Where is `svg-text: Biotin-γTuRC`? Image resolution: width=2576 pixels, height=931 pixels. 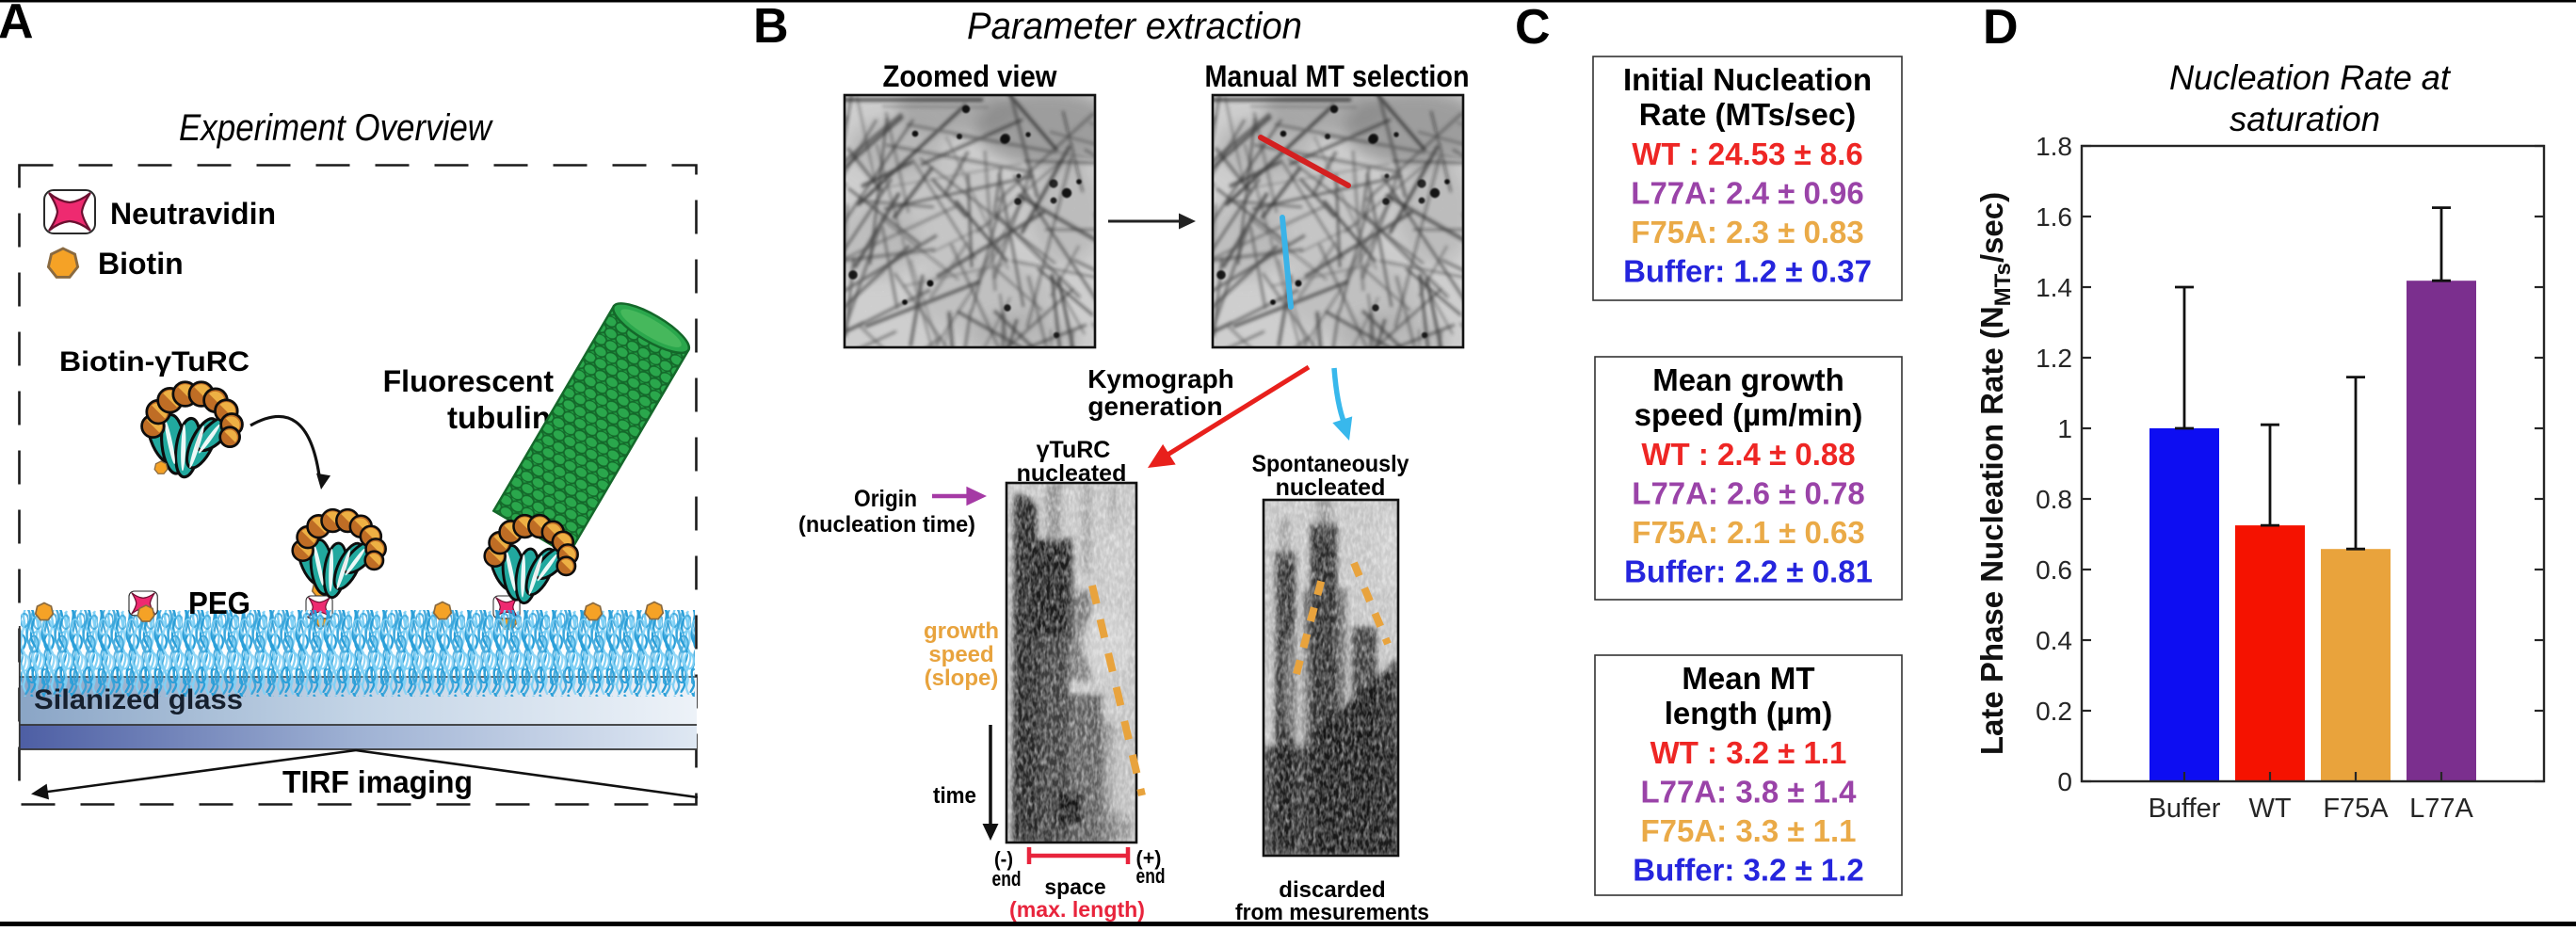 svg-text: Biotin-γTuRC is located at coordinates (154, 361).